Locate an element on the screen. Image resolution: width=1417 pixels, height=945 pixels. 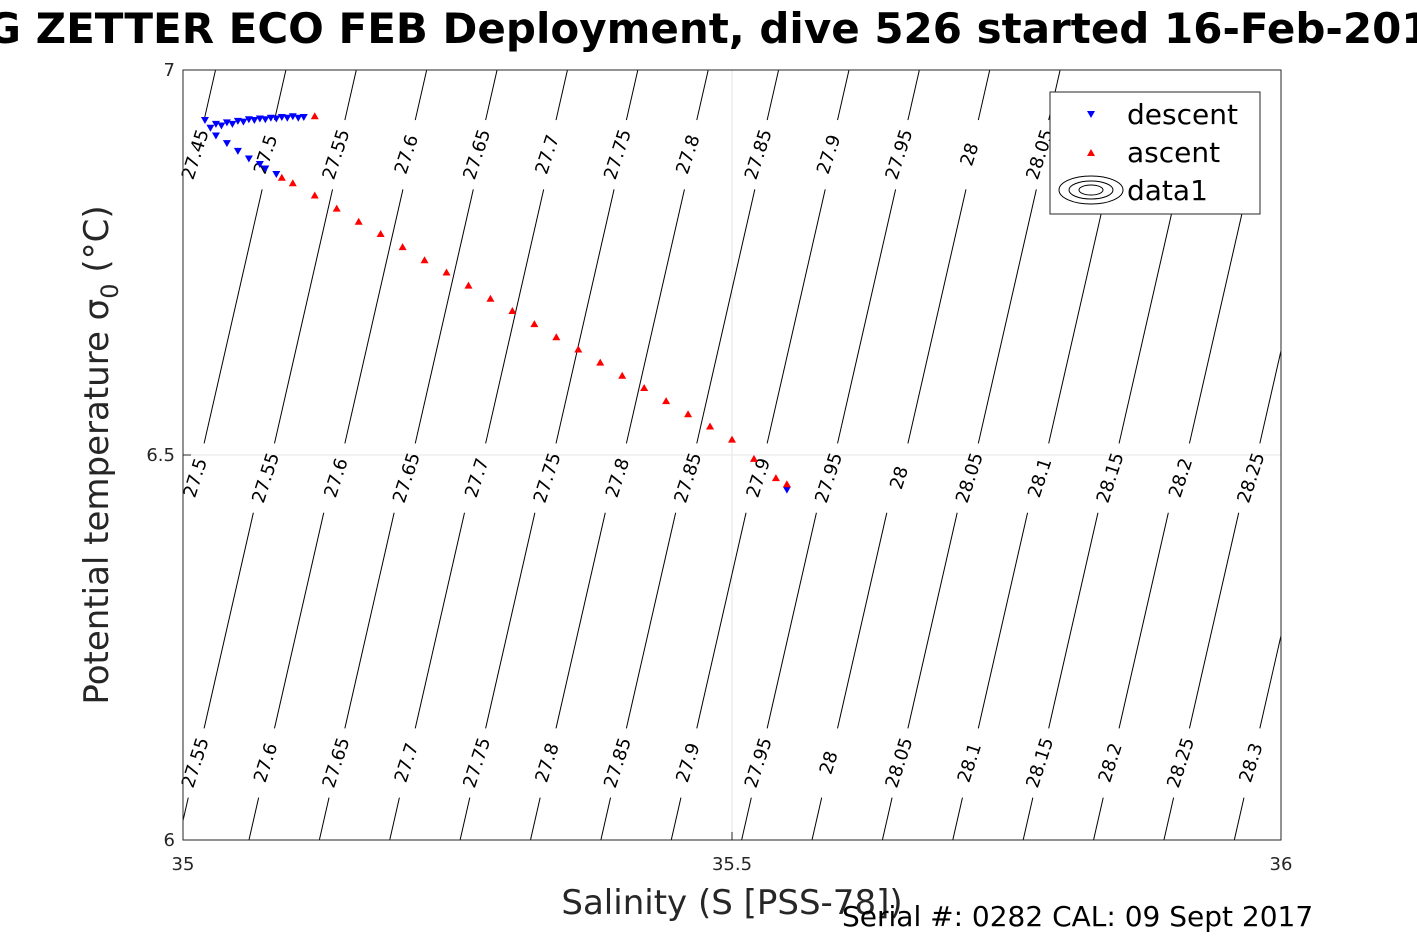
isopycnal-label: 27.9 is located at coordinates (829, 154).